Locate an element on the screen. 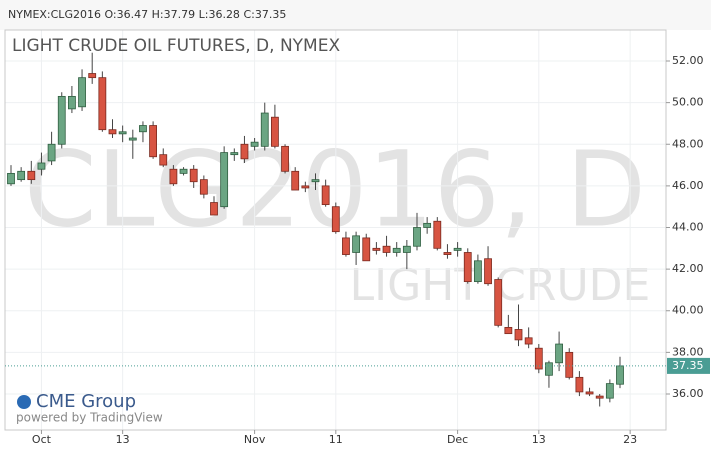 The width and height of the screenshot is (711, 455). x-tick-label: Nov is located at coordinates (255, 439).